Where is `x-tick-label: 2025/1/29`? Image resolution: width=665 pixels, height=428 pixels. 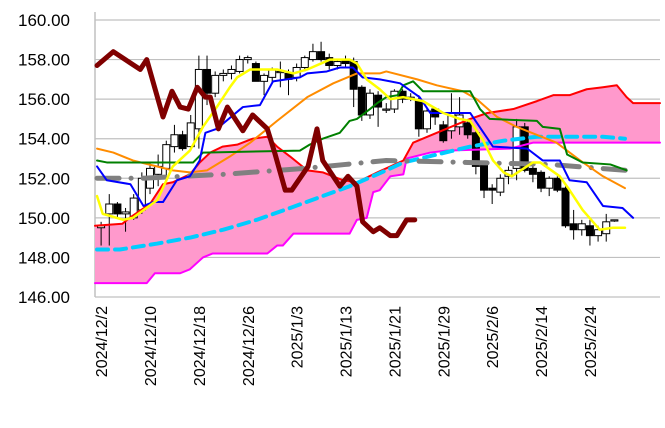 x-tick-label: 2025/1/29 is located at coordinates (444, 341).